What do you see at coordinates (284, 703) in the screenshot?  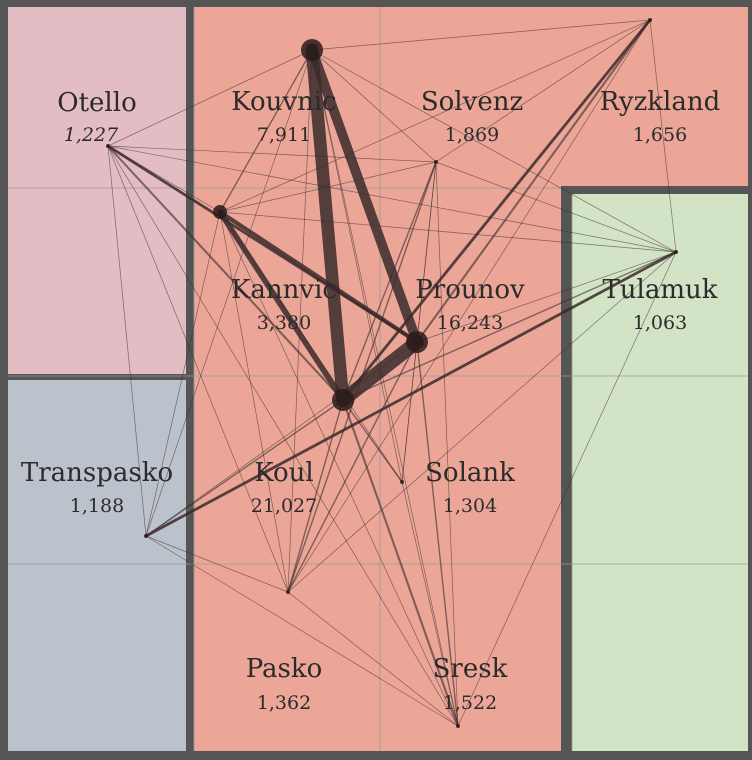 I see `region-value-pasko: 1,362` at bounding box center [284, 703].